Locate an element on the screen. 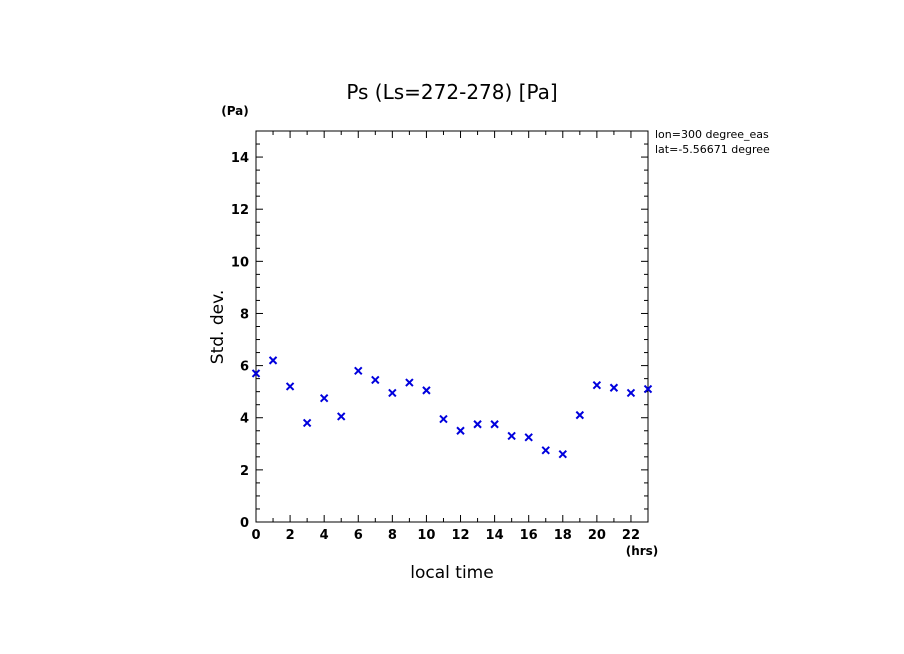  x-tick-label: 20 is located at coordinates (597, 535).